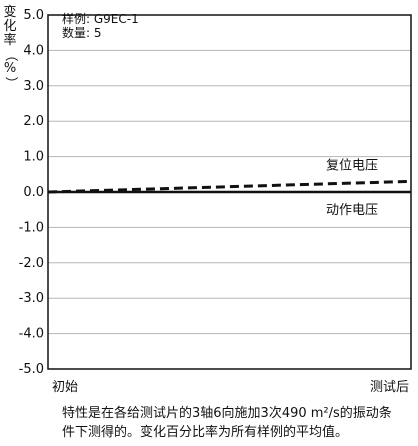 This screenshot has width=418, height=446. What do you see at coordinates (31, 369) in the screenshot?
I see `y-tick-label: -5.0` at bounding box center [31, 369].